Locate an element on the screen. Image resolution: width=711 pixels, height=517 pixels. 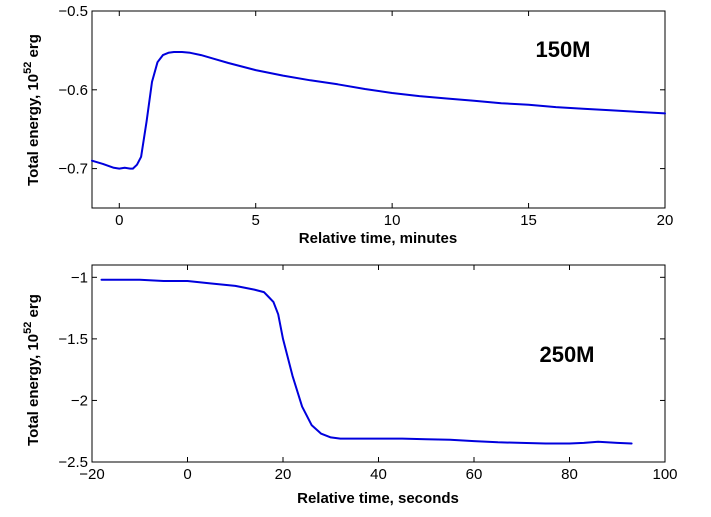
bottom-x-tick-label: −20 is located at coordinates (91, 474).